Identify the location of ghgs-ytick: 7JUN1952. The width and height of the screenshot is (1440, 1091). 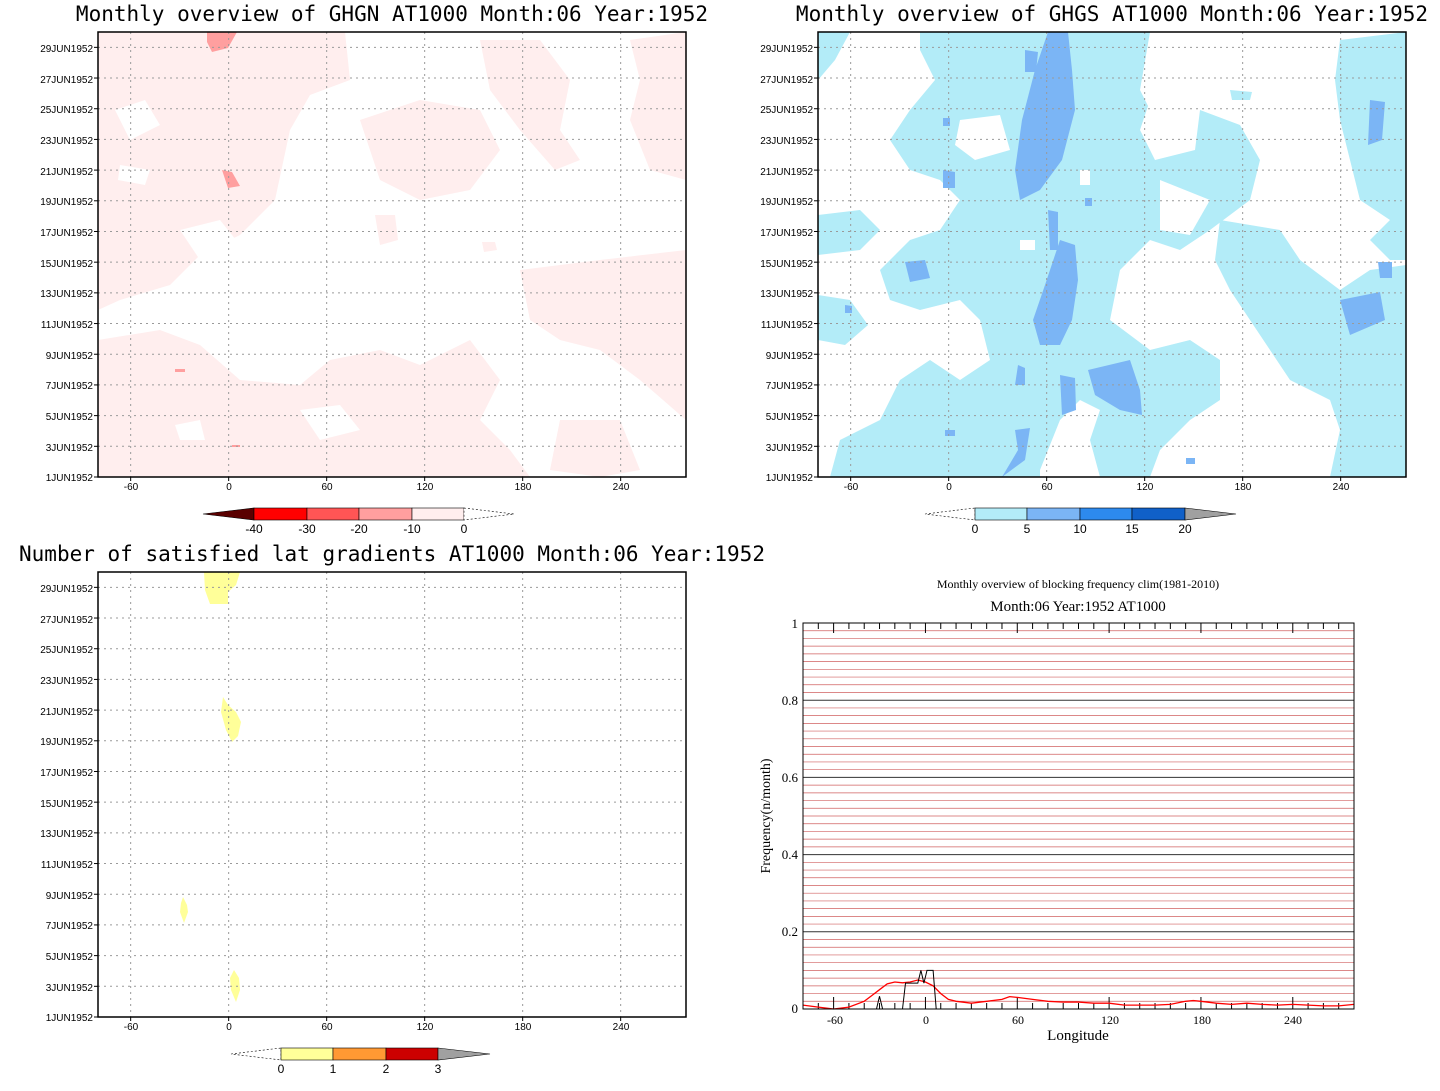
(790, 386).